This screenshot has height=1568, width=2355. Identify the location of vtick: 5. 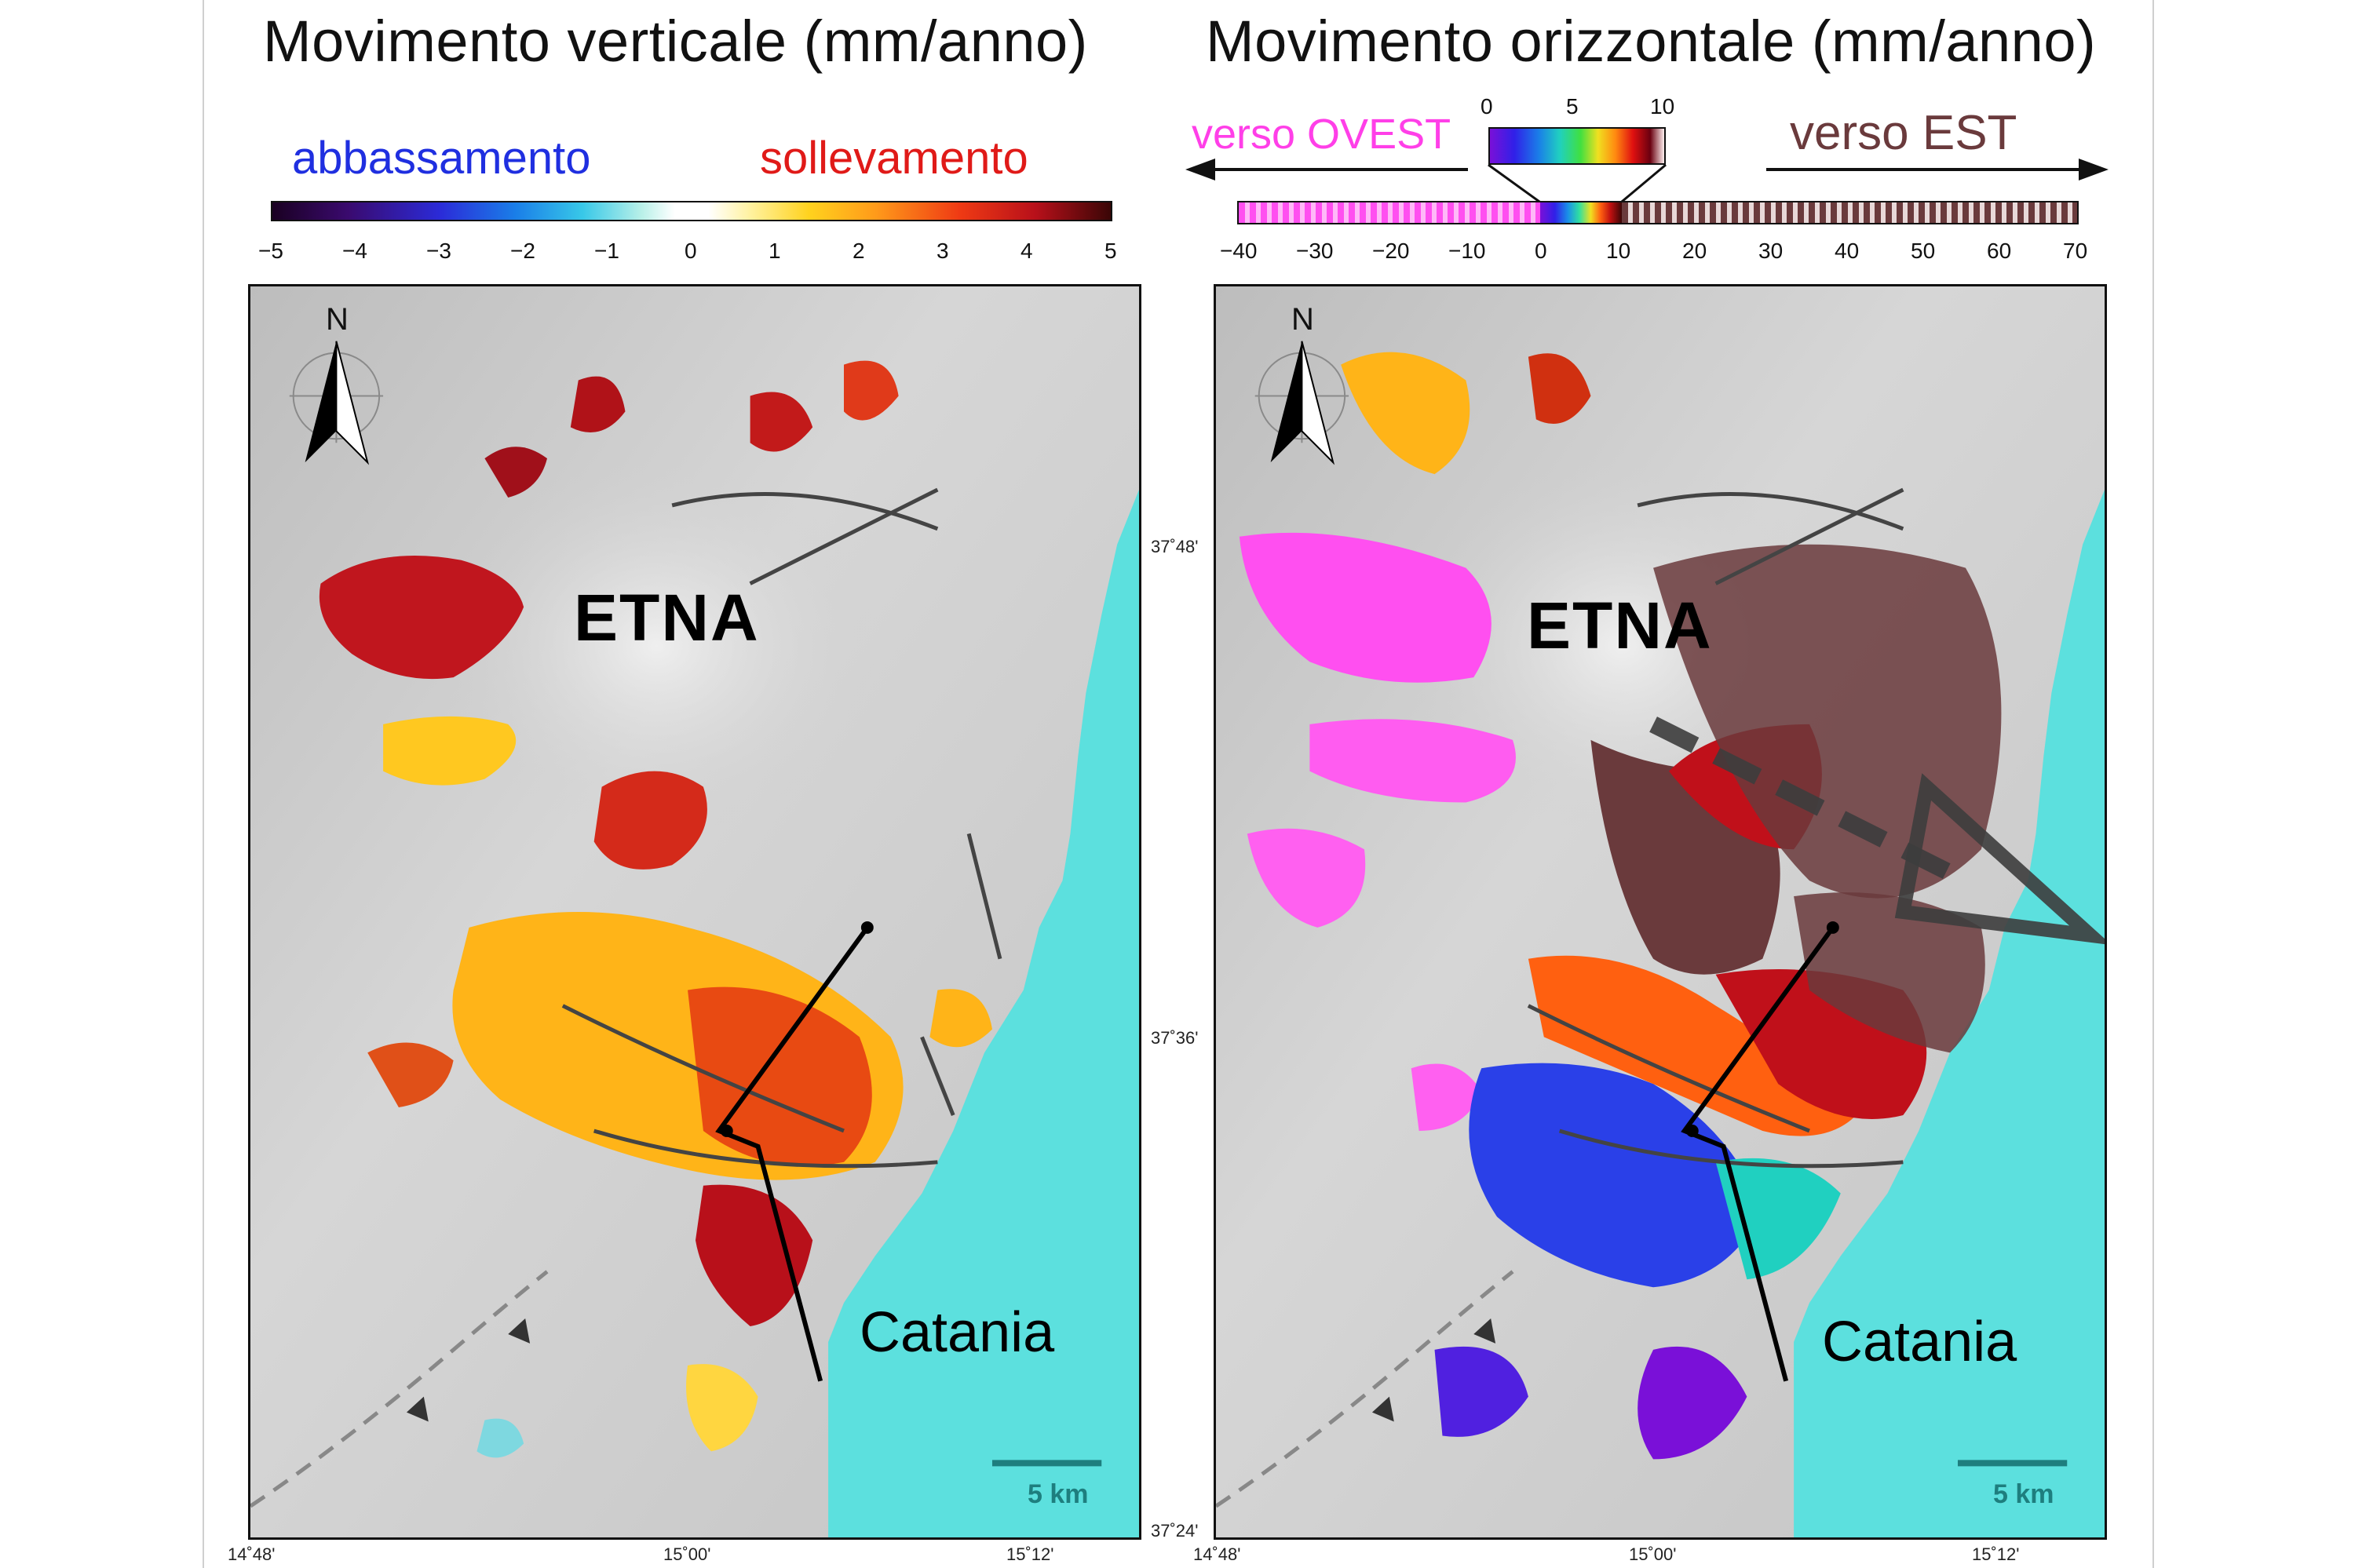
(1110, 251).